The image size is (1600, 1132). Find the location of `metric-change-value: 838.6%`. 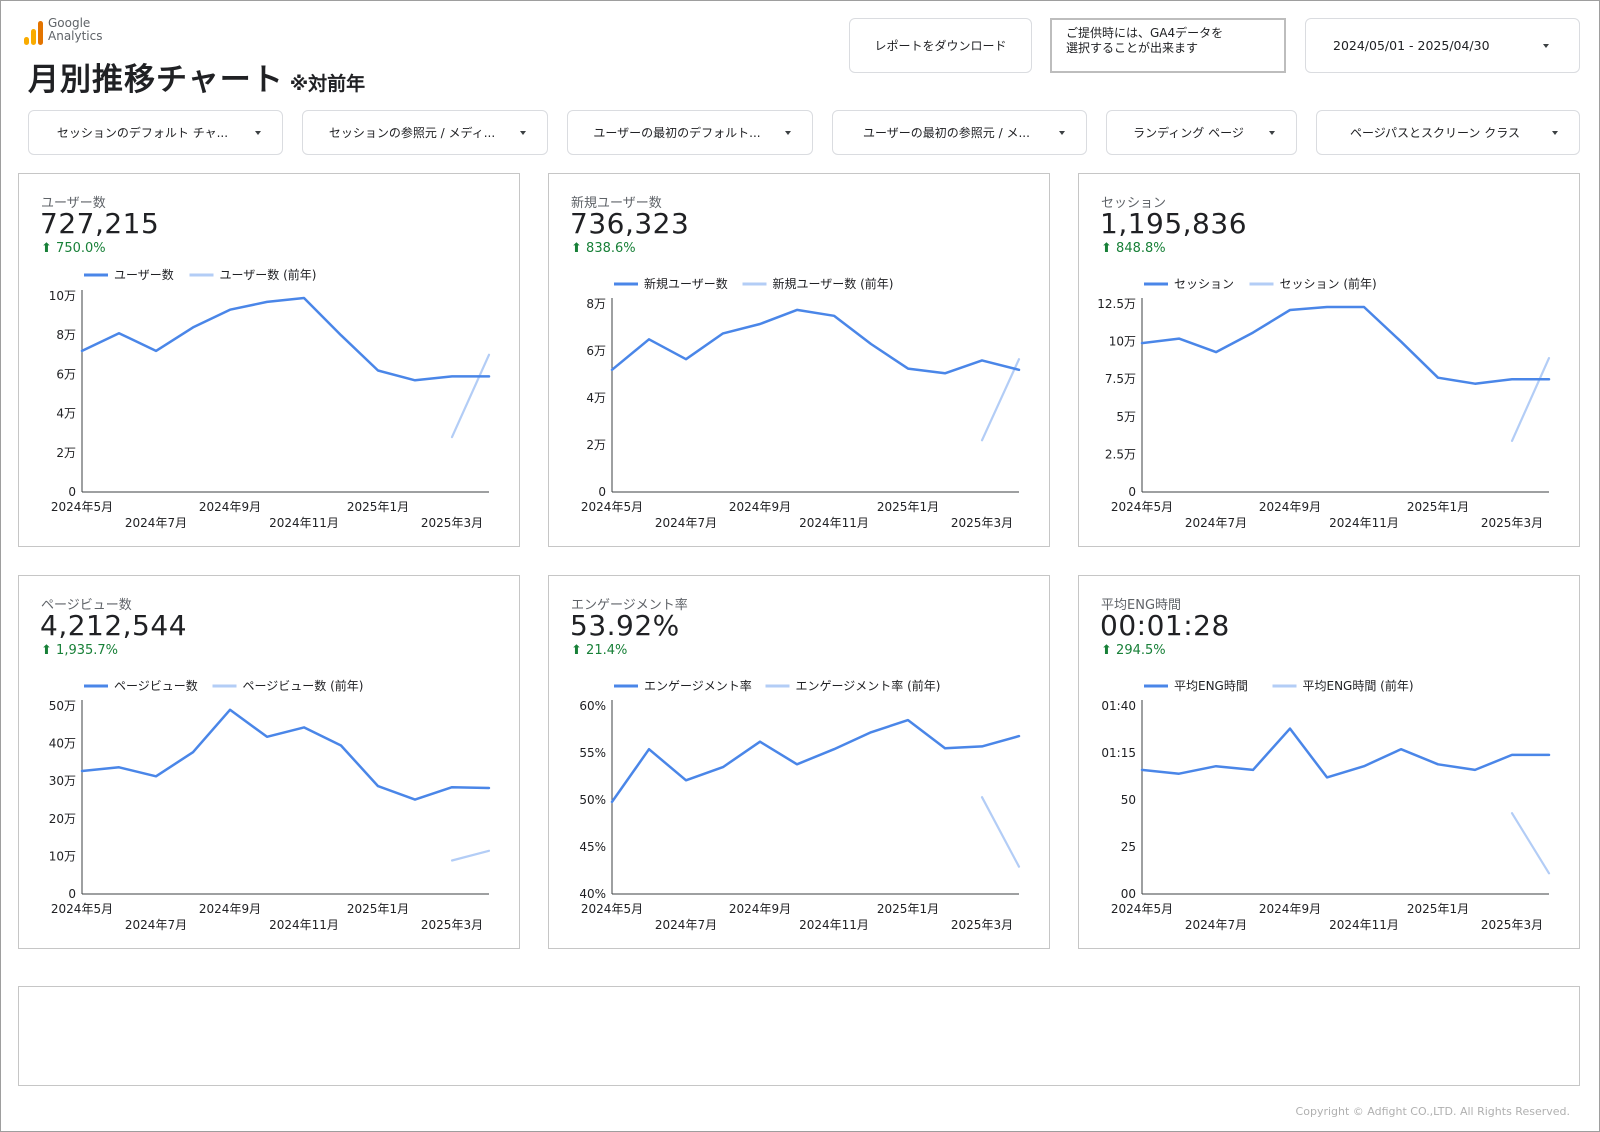

metric-change-value: 838.6% is located at coordinates (611, 248).